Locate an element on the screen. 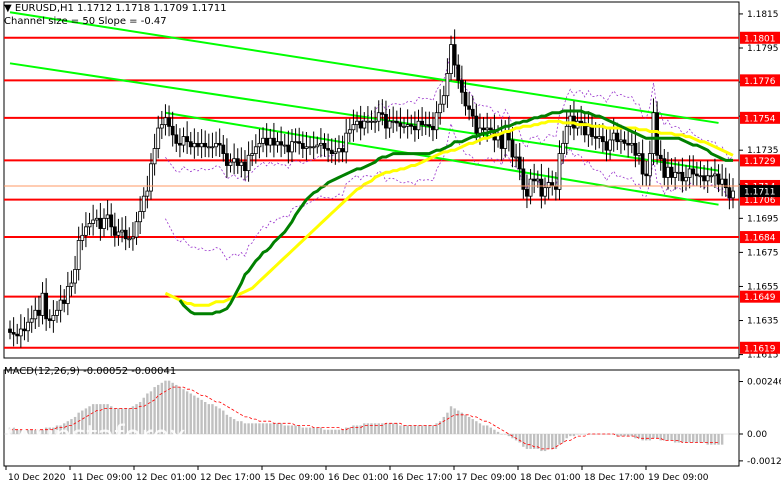 The width and height of the screenshot is (781, 489). instaforex-logo-icon is located at coordinates (24, 436).